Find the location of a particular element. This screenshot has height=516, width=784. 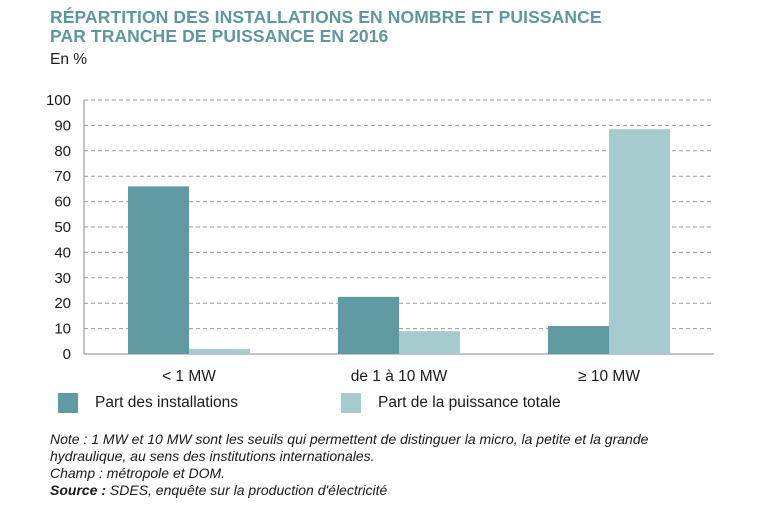

y-axis-unit-label: En % is located at coordinates (69, 59).